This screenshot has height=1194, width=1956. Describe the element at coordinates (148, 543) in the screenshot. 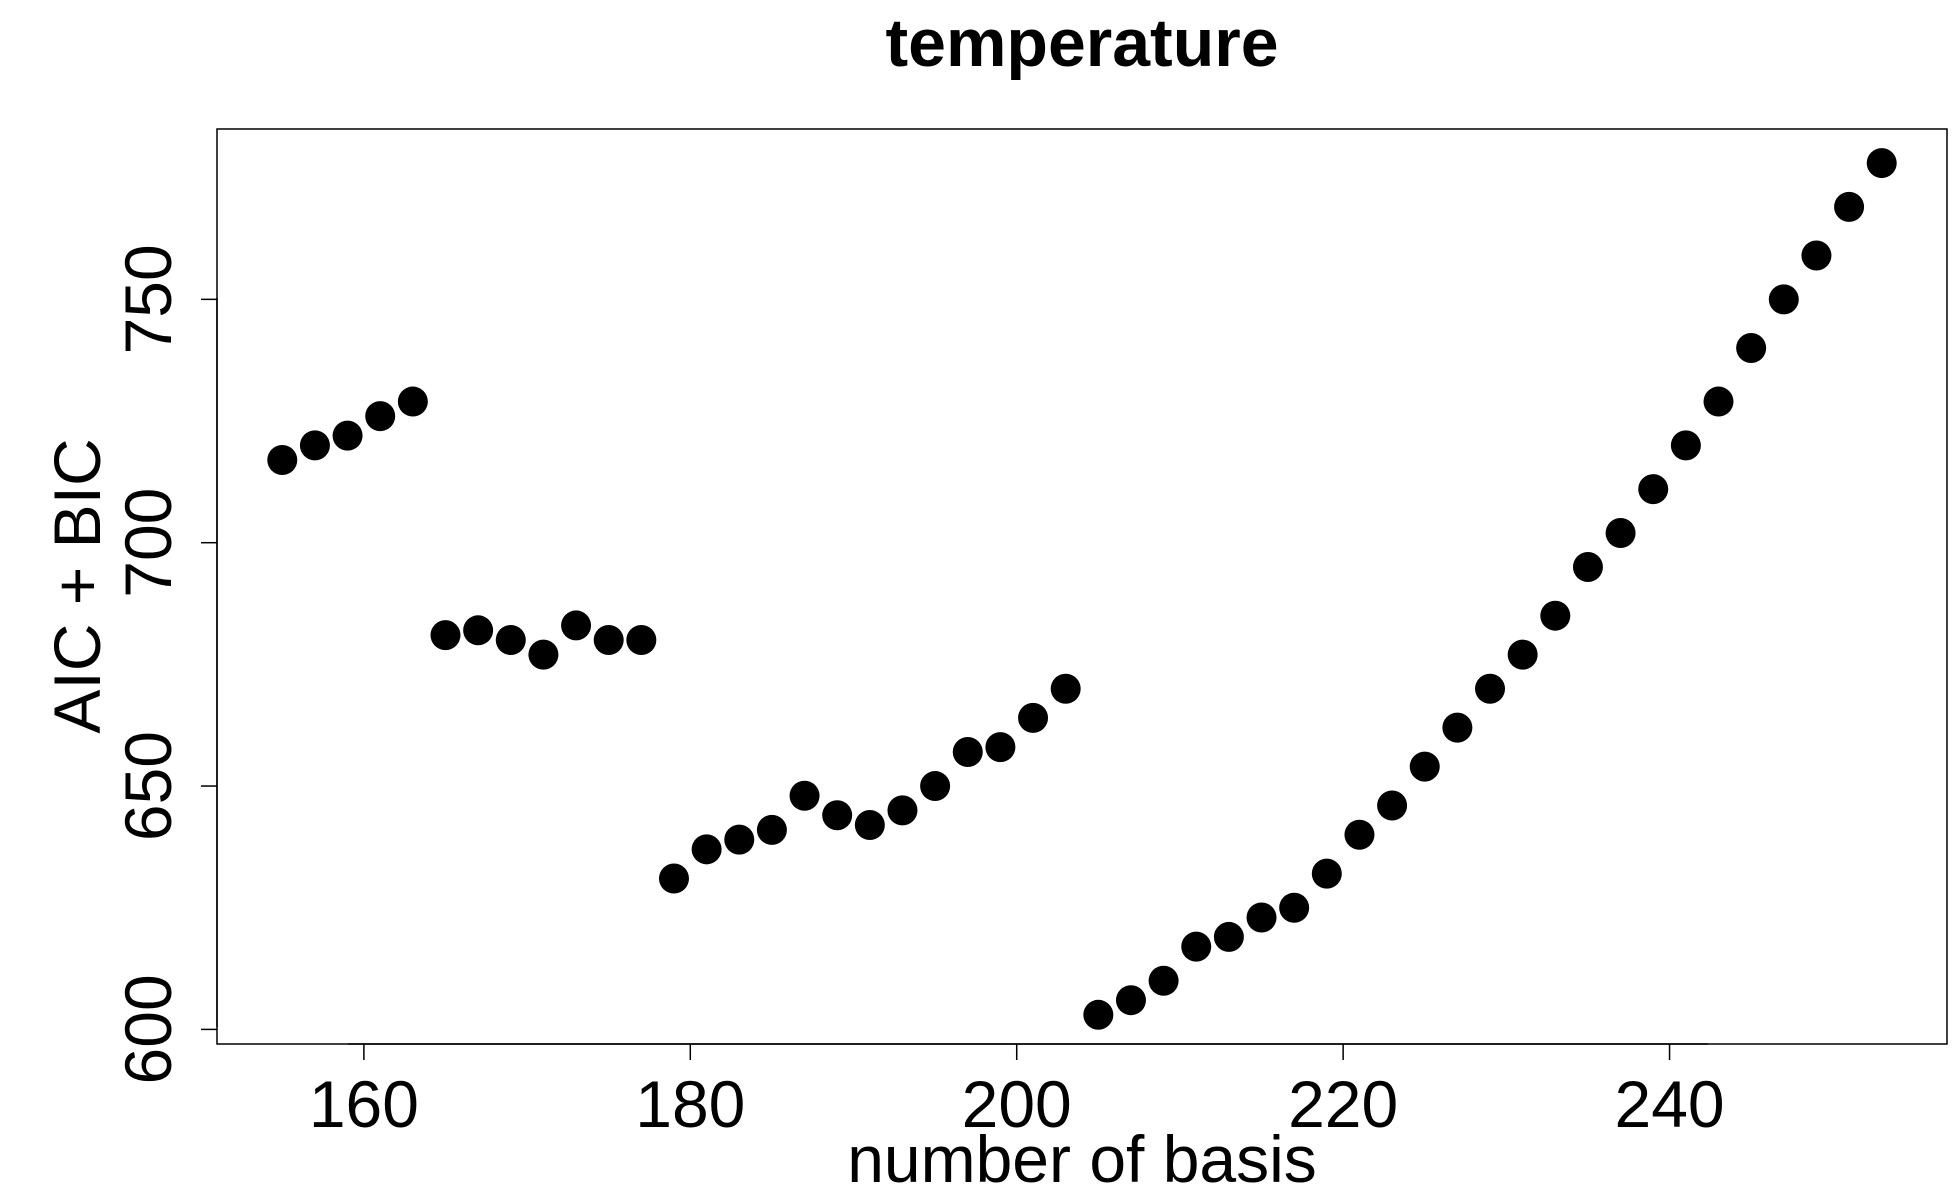

I see `y-tick-label: 700` at that location.